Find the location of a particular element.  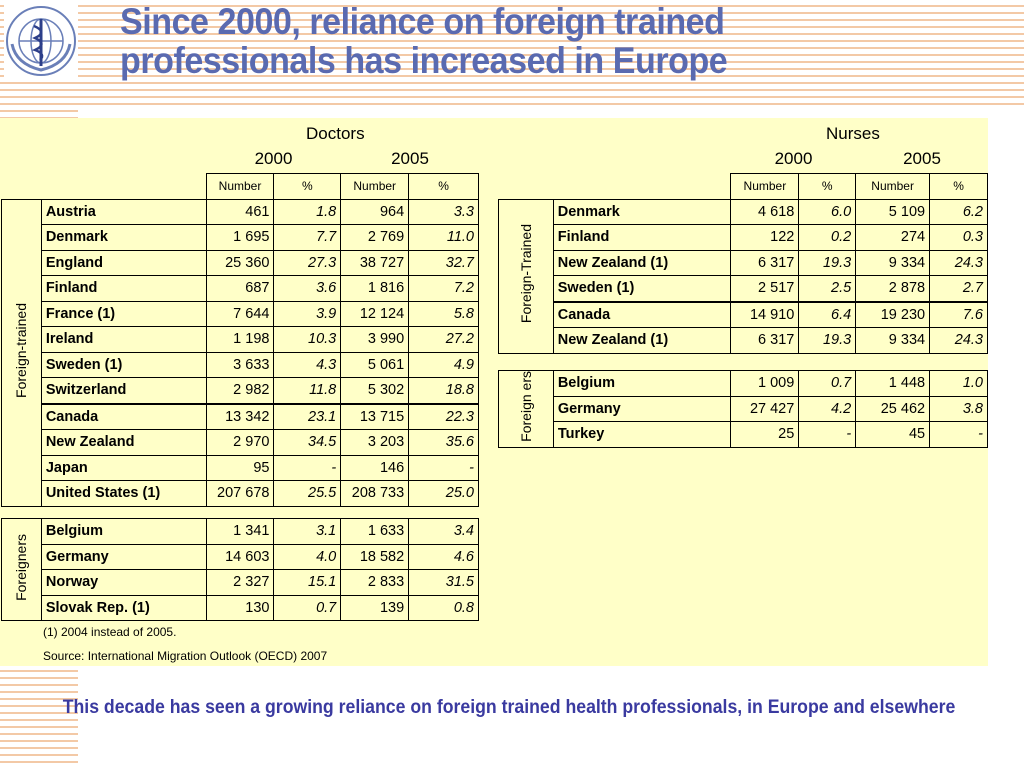

number-2005-cell: 5 109 is located at coordinates (893, 211).